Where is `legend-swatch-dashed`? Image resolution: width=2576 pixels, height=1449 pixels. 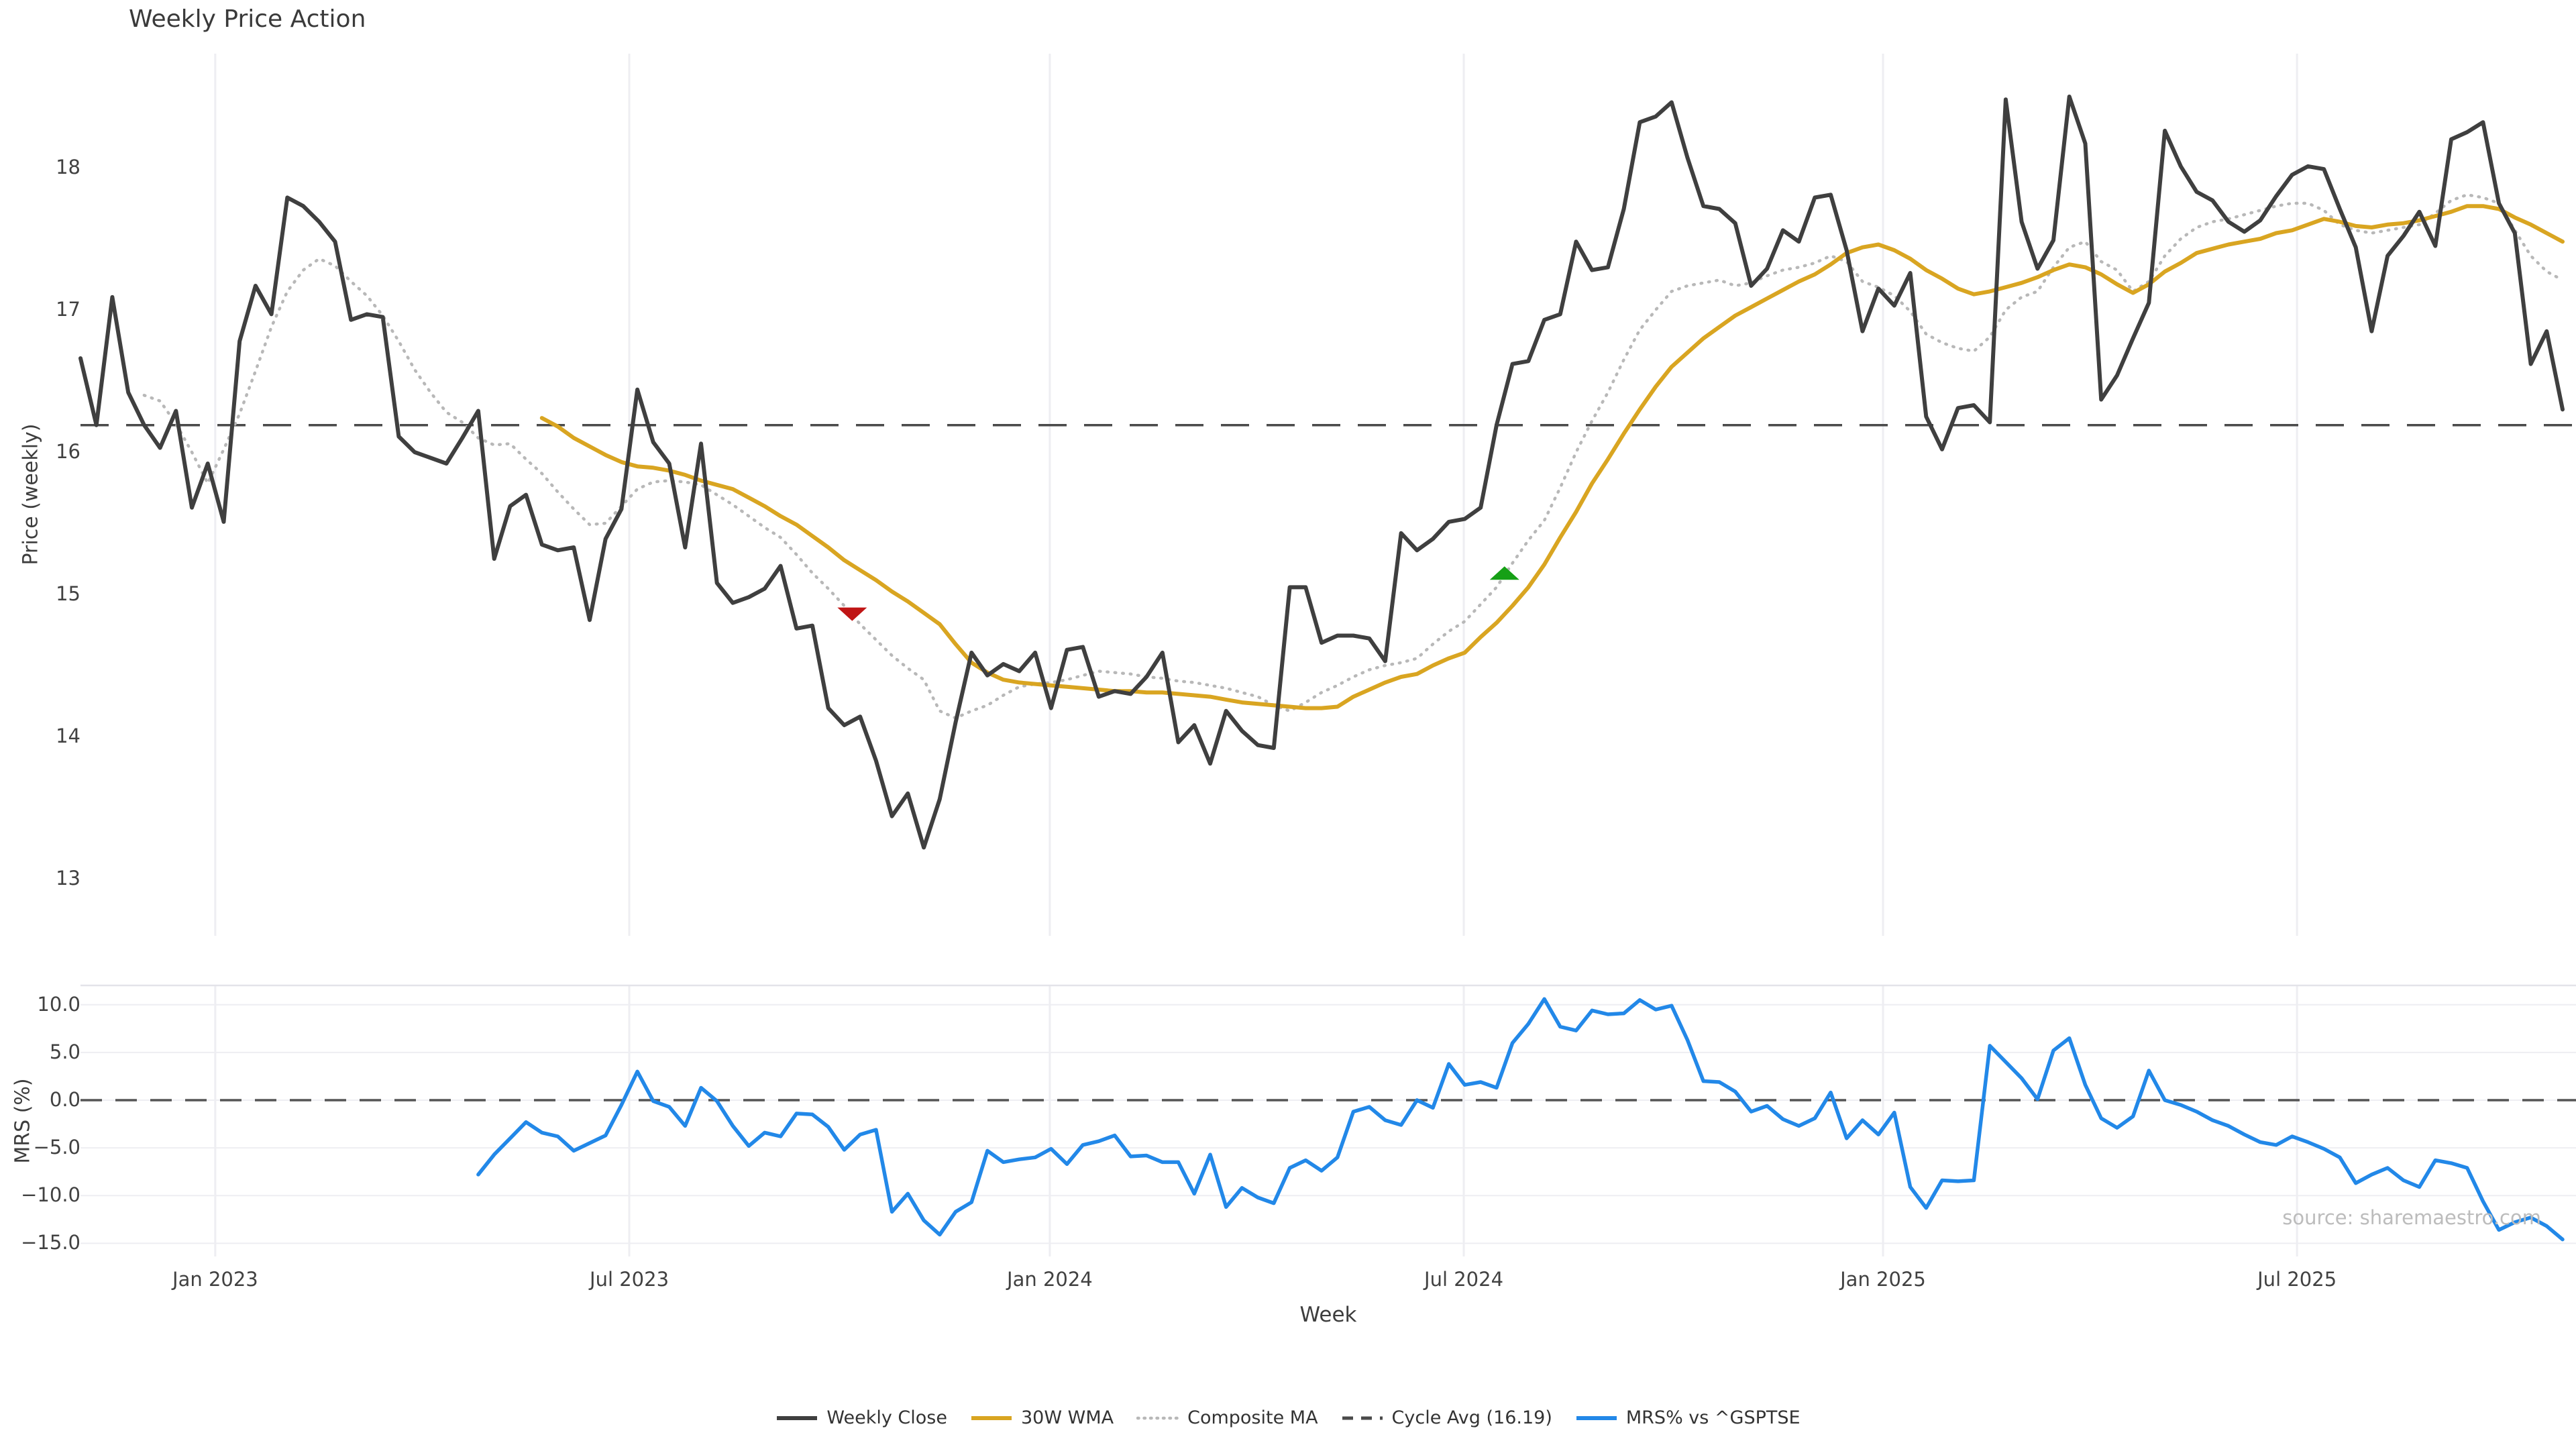 legend-swatch-dashed is located at coordinates (1362, 1417).